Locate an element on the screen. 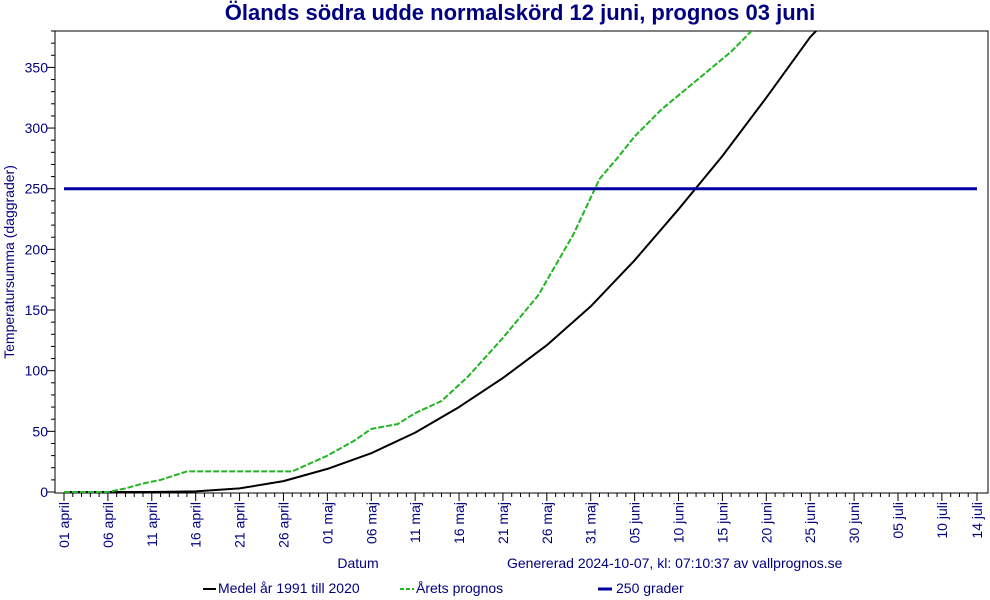  x-tick-label: 14 juli is located at coordinates (977, 520).